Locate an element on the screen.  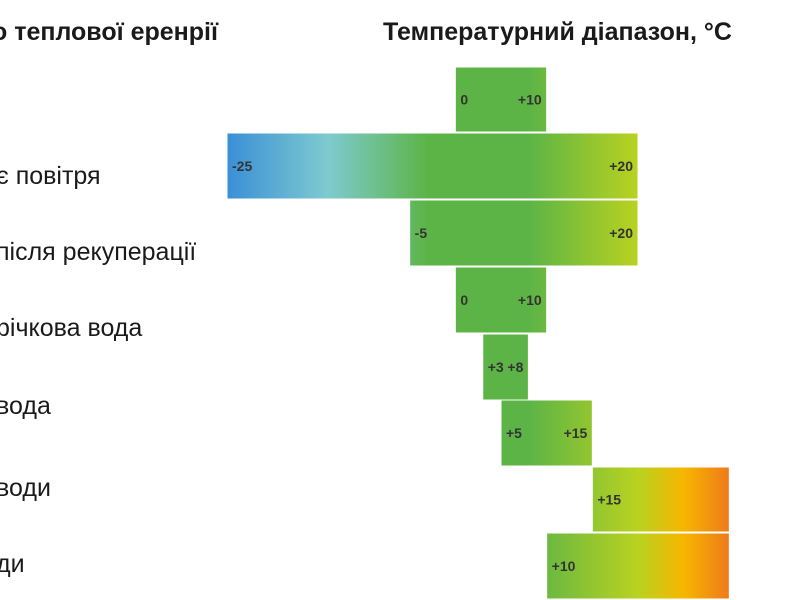
range-end-label-1: +20 is located at coordinates (621, 166).